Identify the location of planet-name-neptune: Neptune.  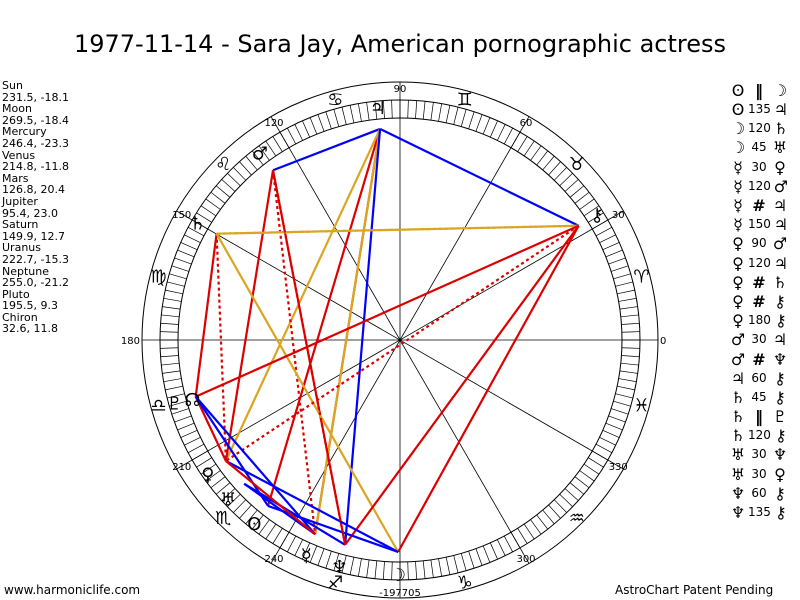
(26, 271).